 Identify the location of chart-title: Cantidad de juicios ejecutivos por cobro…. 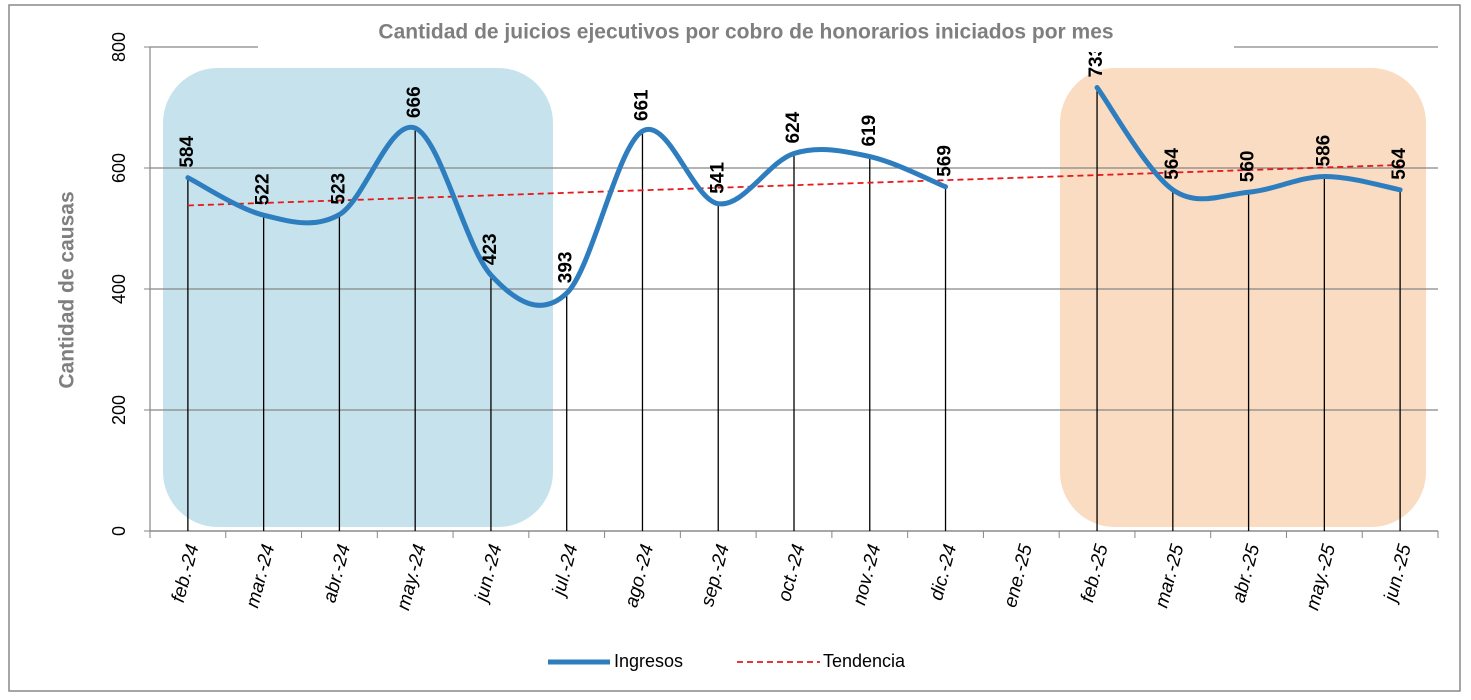
(745, 32).